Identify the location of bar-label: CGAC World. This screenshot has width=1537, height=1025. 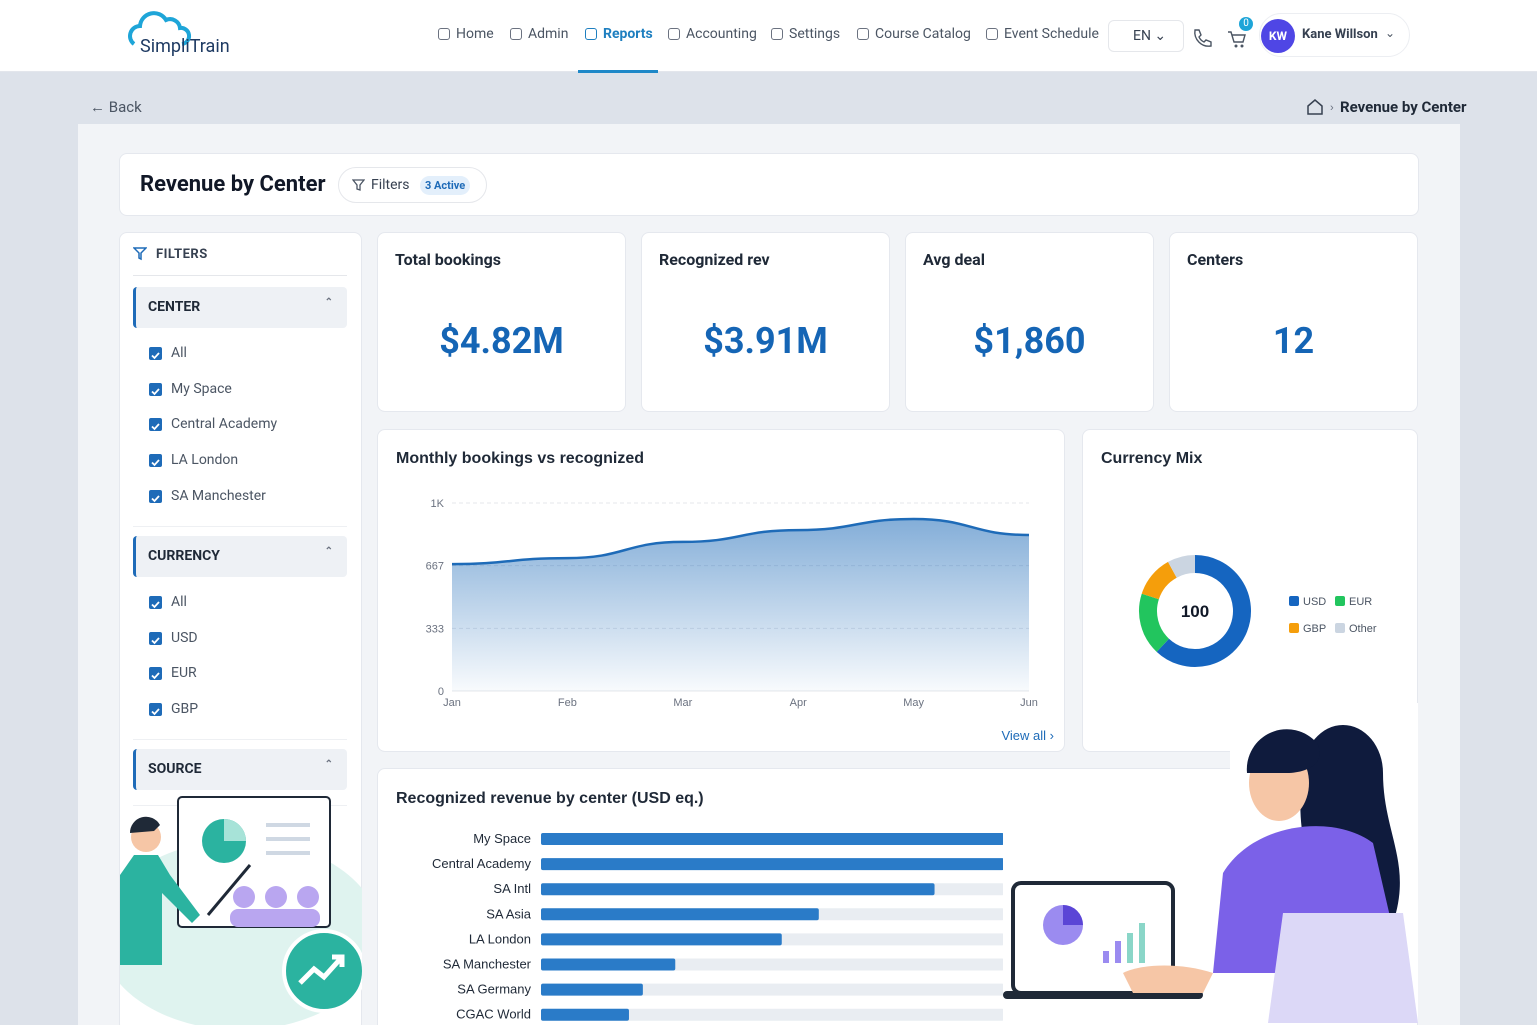
(493, 1014).